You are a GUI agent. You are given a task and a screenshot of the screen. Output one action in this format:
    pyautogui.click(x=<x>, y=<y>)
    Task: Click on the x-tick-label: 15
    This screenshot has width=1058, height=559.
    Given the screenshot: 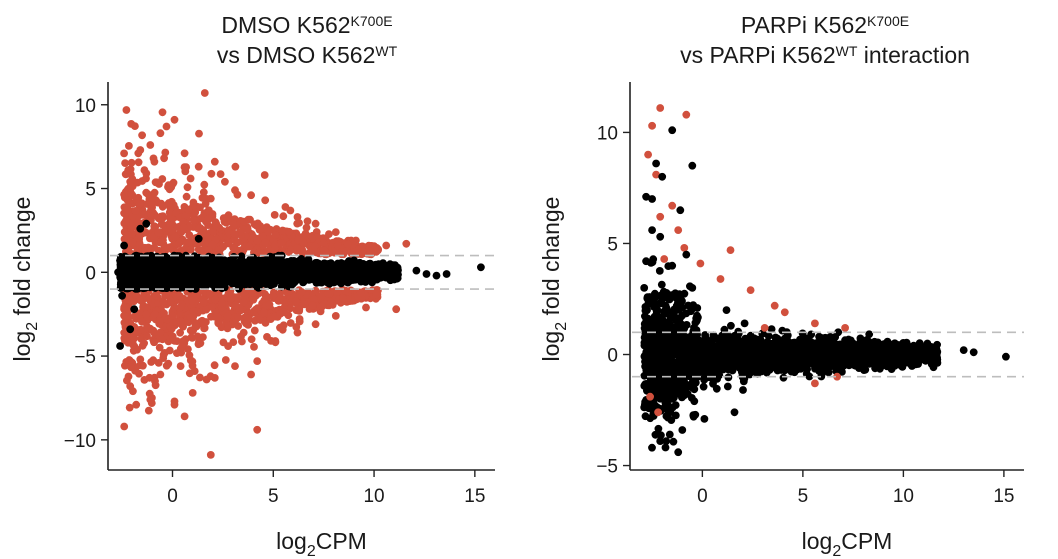 What is the action you would take?
    pyautogui.click(x=474, y=496)
    